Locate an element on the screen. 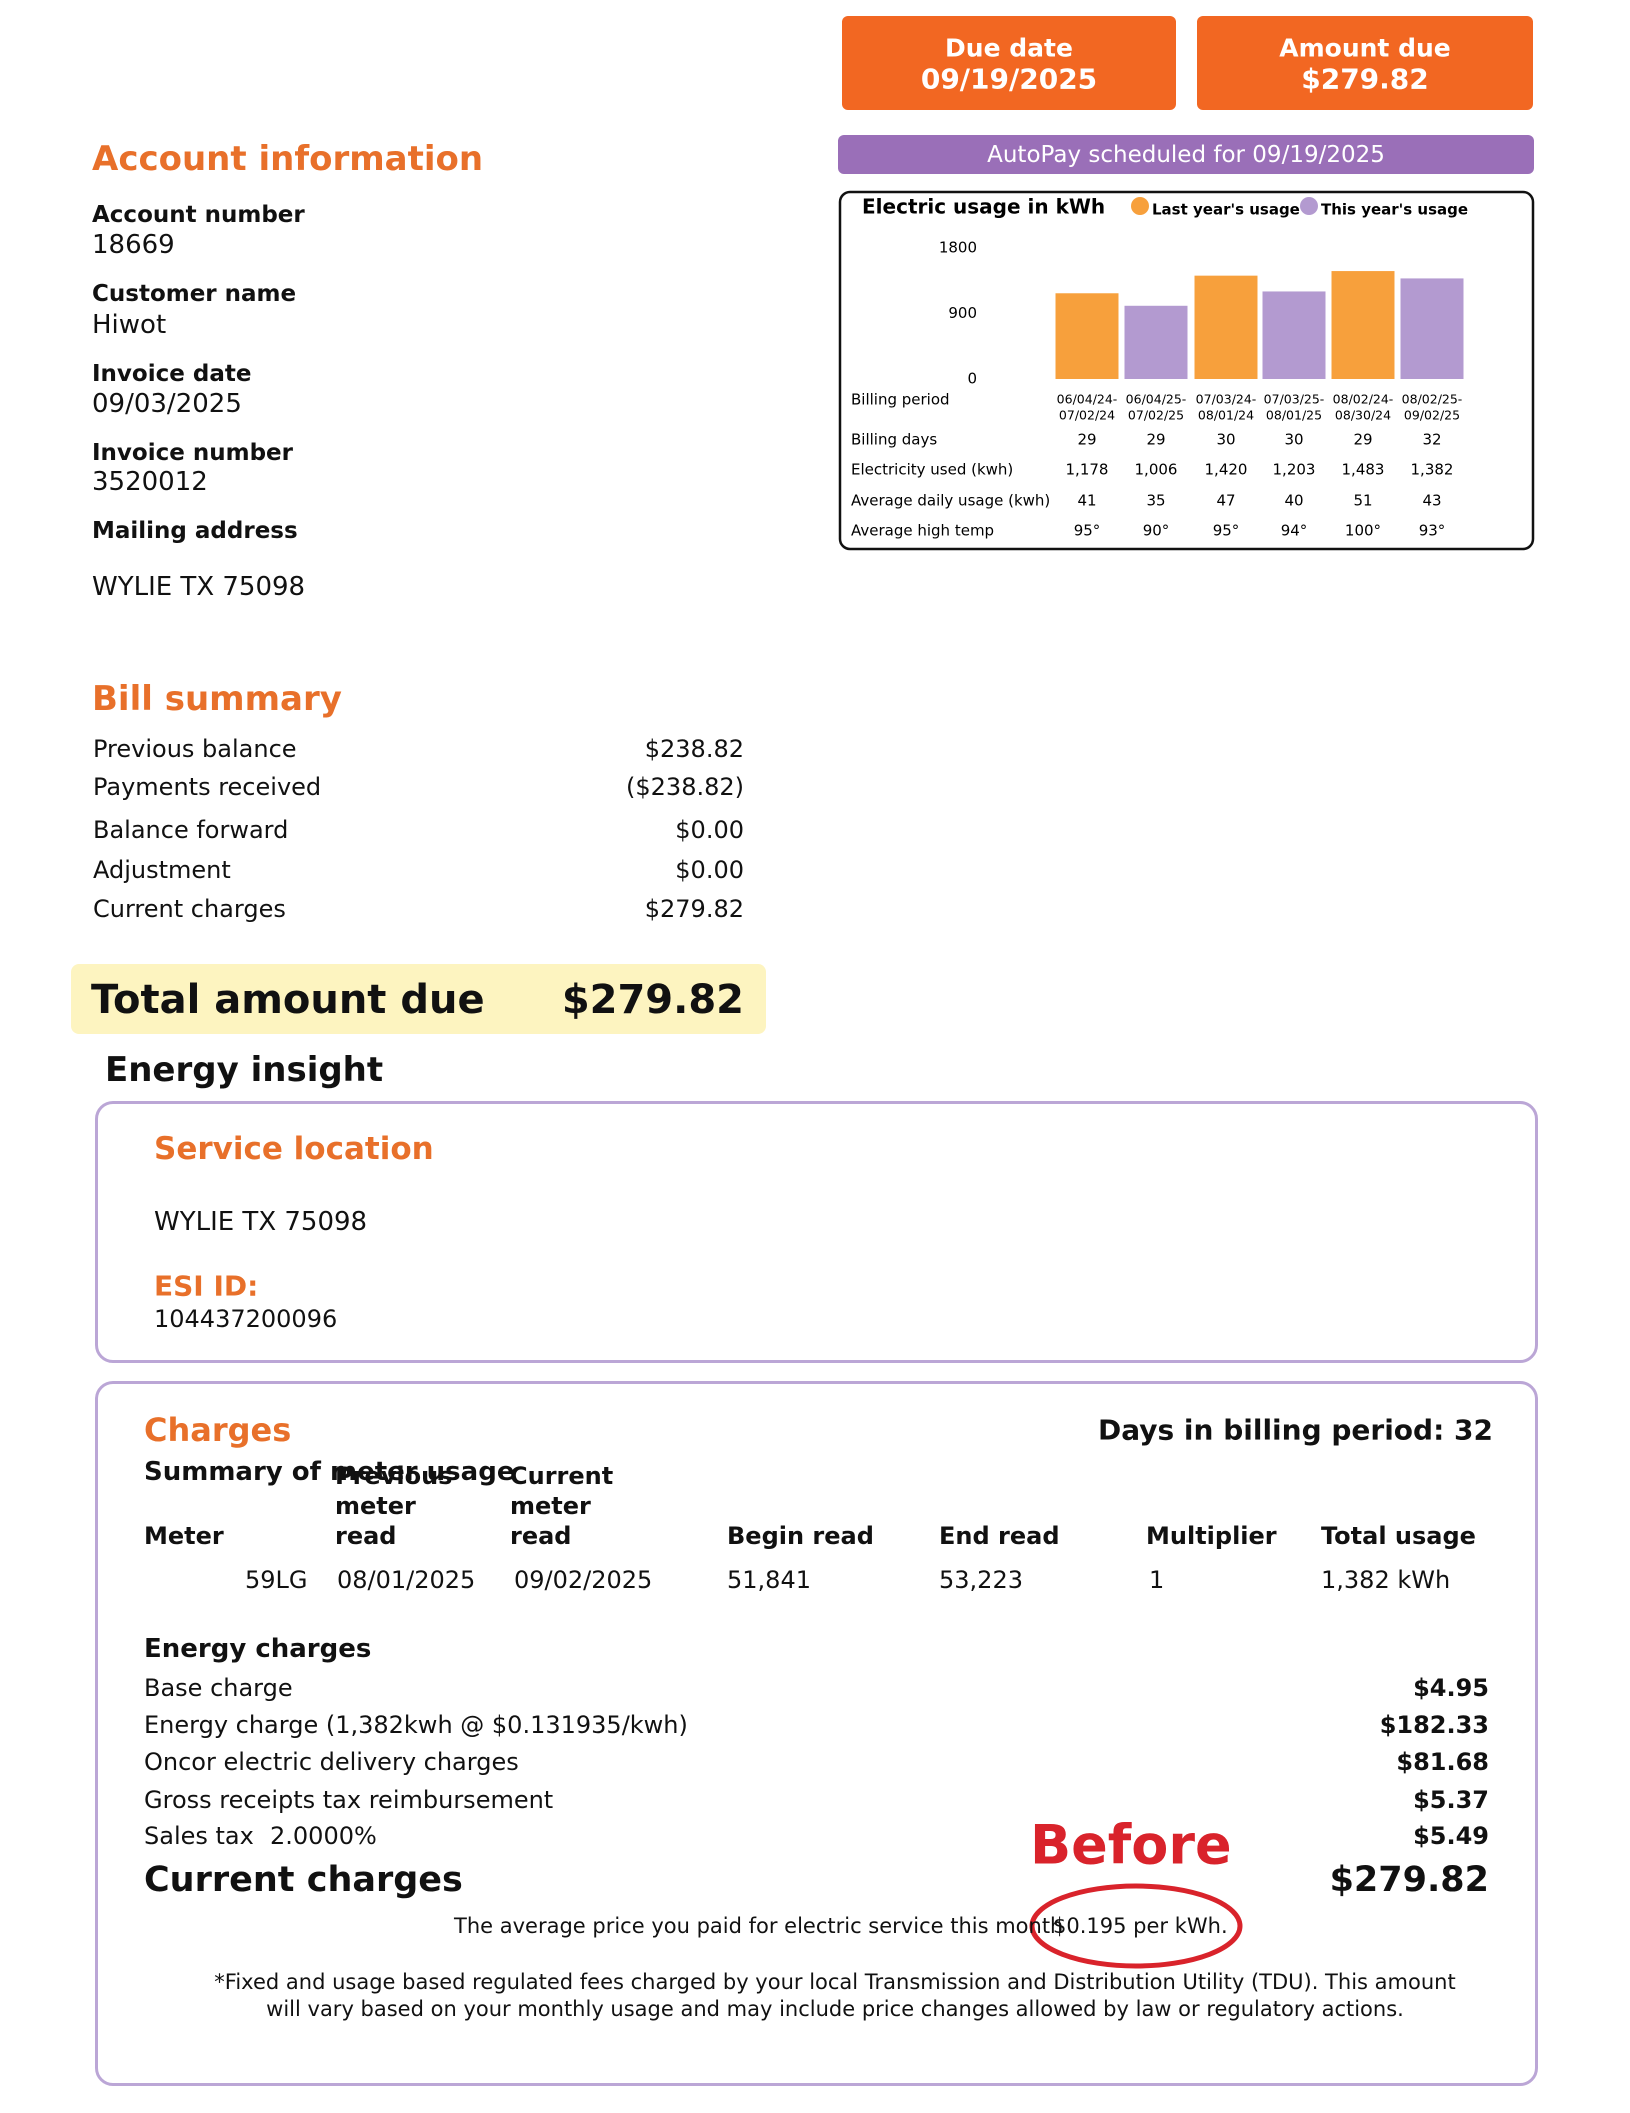 The image size is (1630, 2113). period-label: 08/02/24- is located at coordinates (1363, 399).